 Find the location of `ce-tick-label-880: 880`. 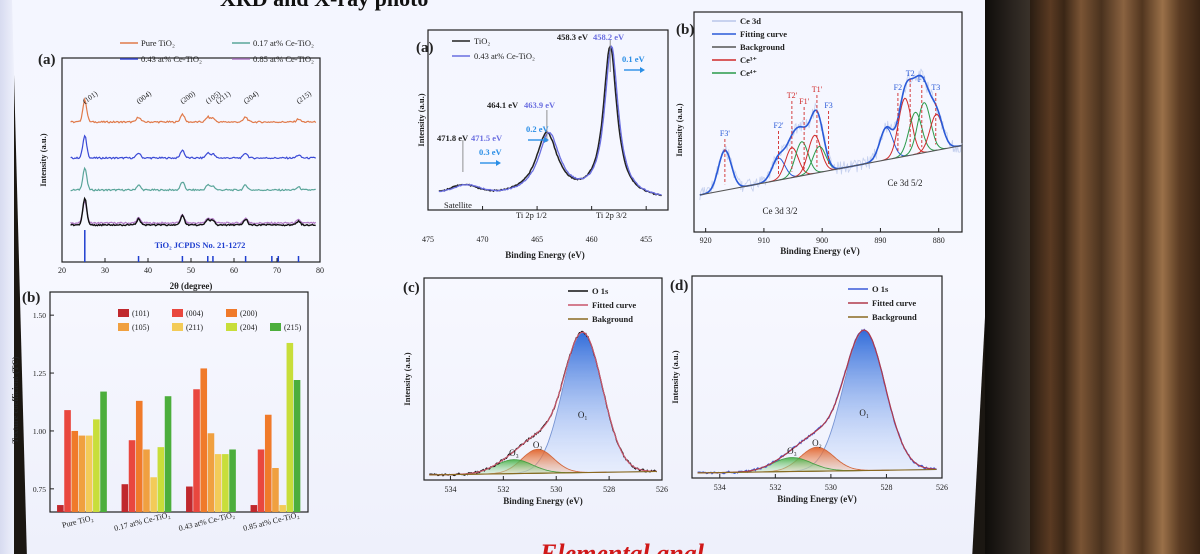

ce-tick-label-880: 880 is located at coordinates (939, 240).